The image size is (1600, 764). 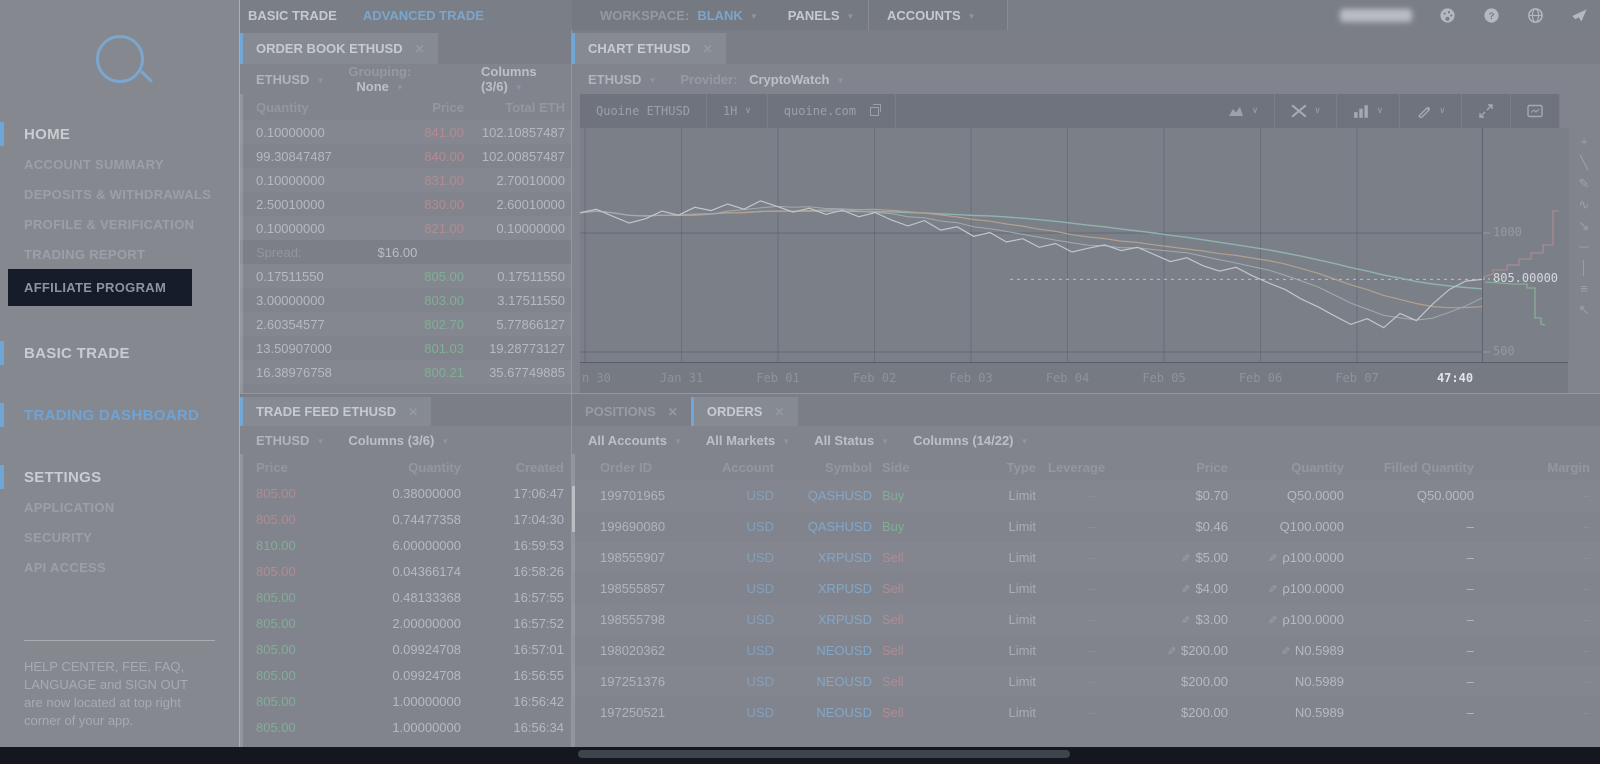 I want to click on draw-tool-icon: ↖, so click(x=1584, y=309).